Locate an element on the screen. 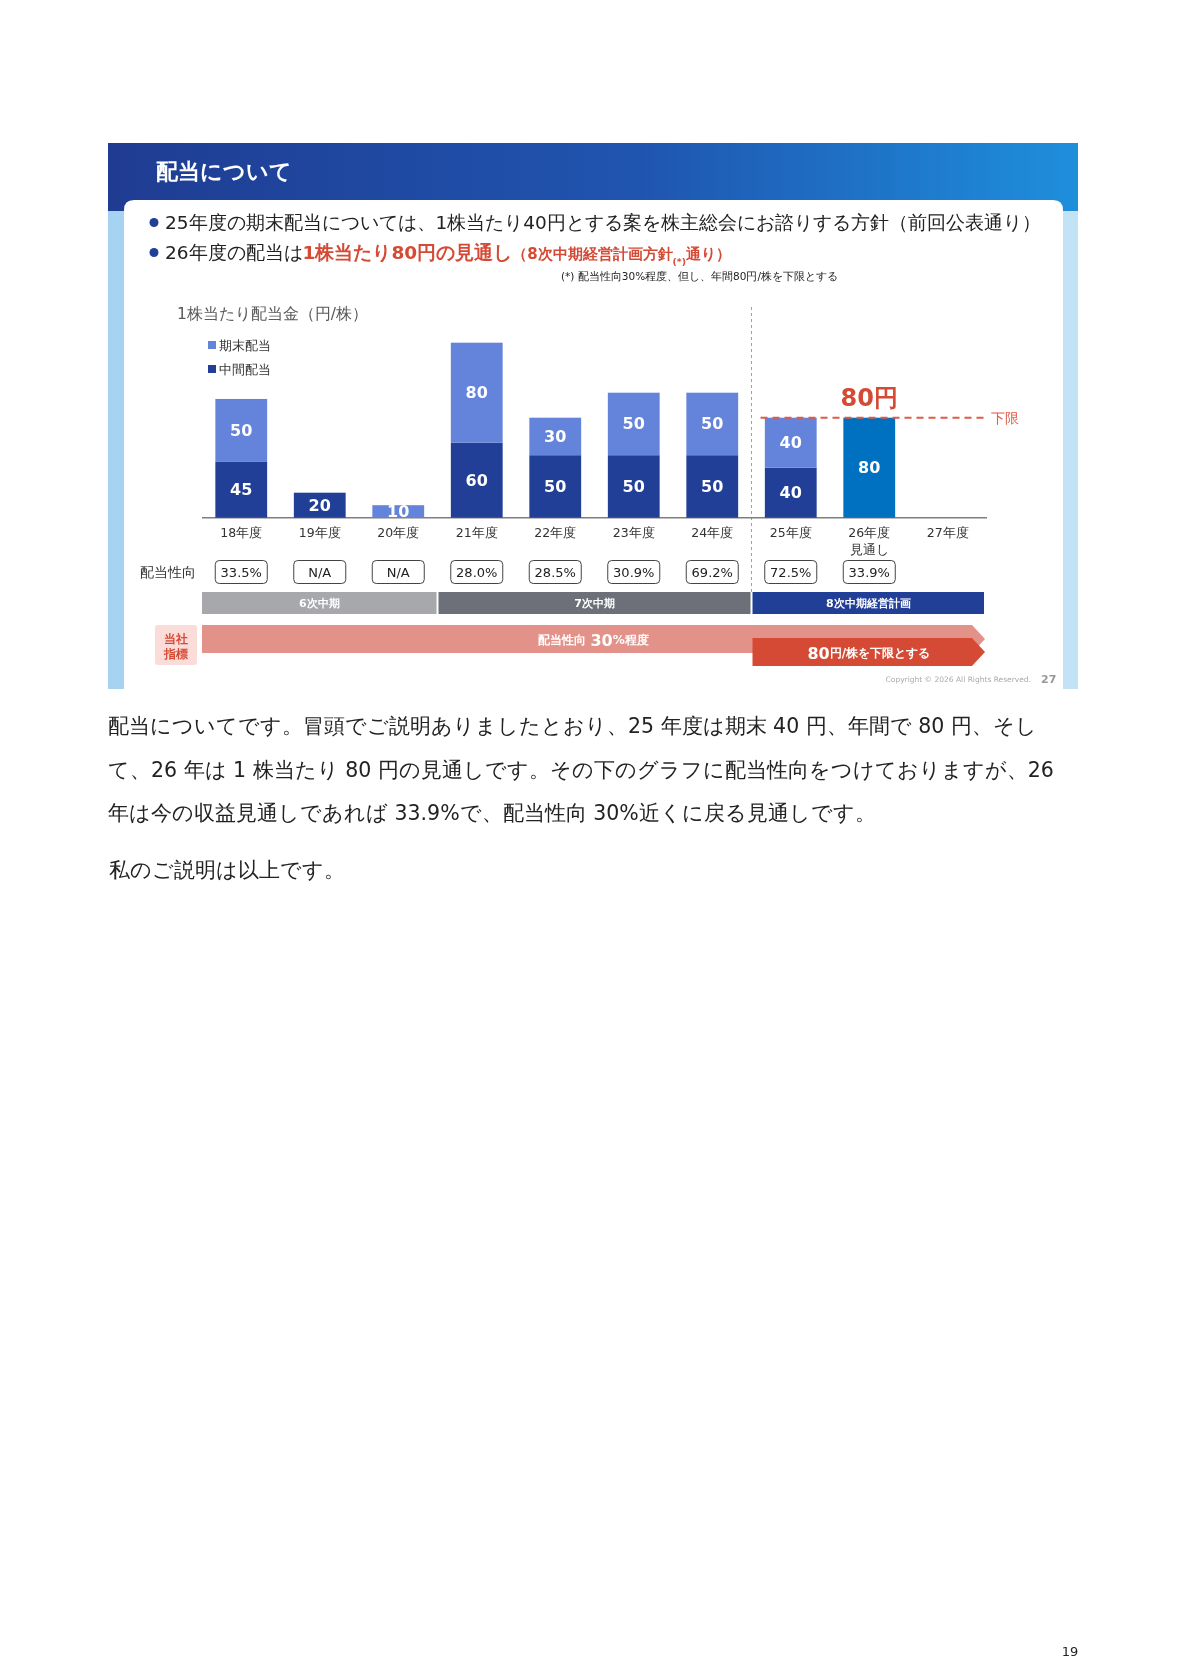 The width and height of the screenshot is (1187, 1678). text: 6次中期 is located at coordinates (319, 603).